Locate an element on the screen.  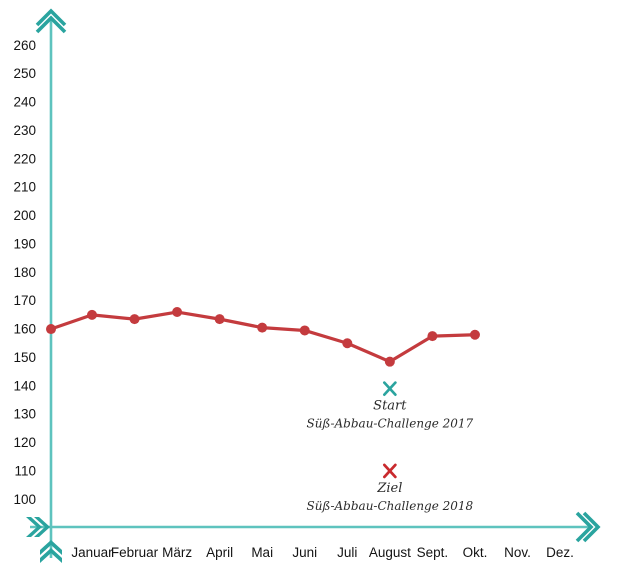
y-tick-label: 150 is located at coordinates (24, 357).